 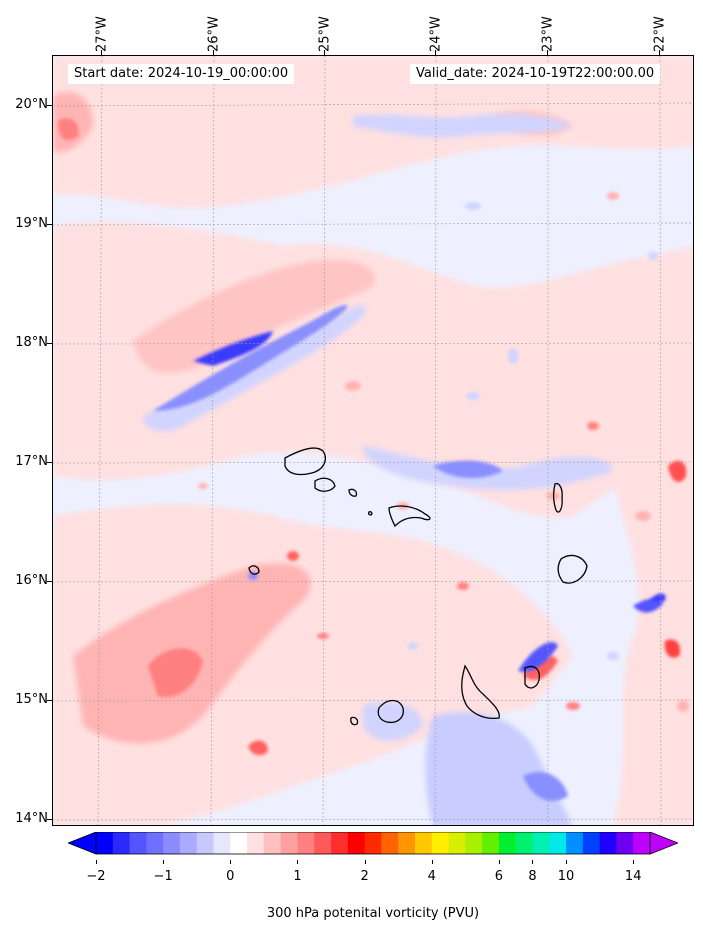 I want to click on island-sal, so click(x=557, y=497).